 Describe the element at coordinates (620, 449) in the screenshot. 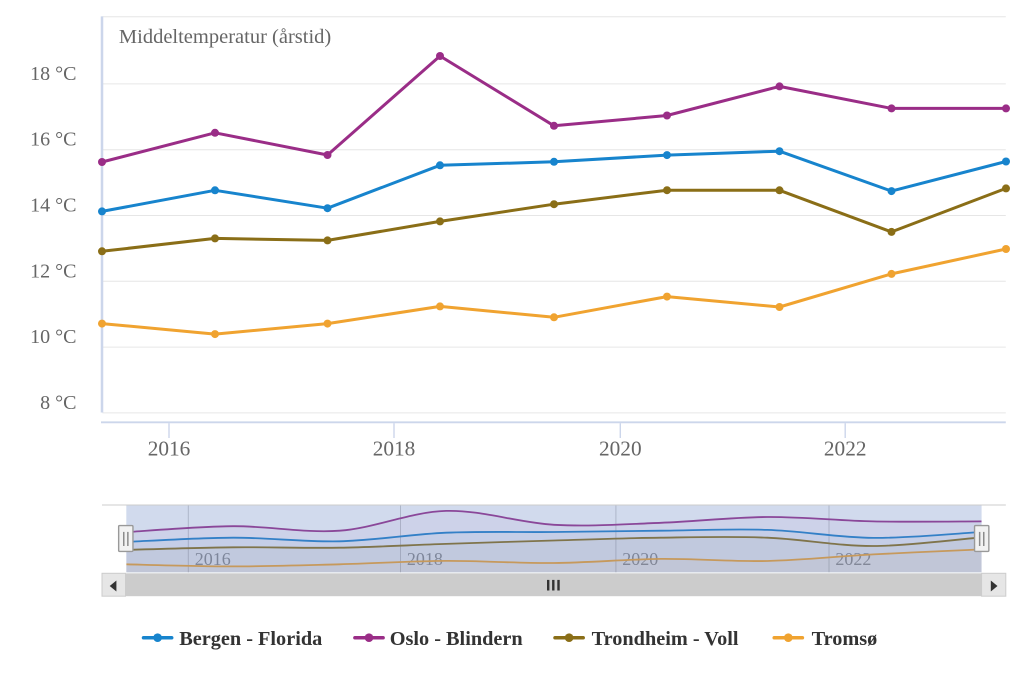

I see `svg-text: 2020` at that location.